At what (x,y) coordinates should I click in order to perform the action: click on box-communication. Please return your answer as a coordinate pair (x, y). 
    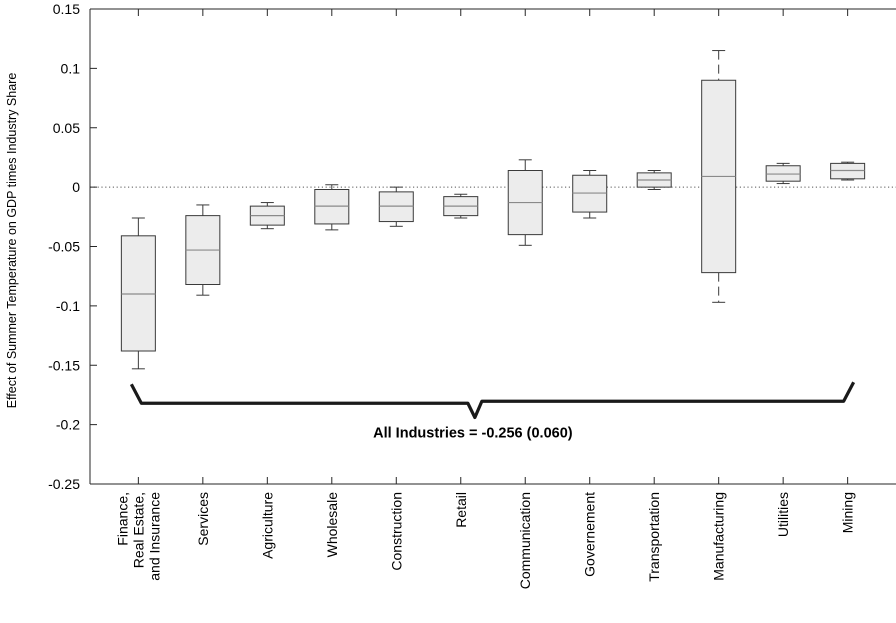
    Looking at the image, I should click on (525, 202).